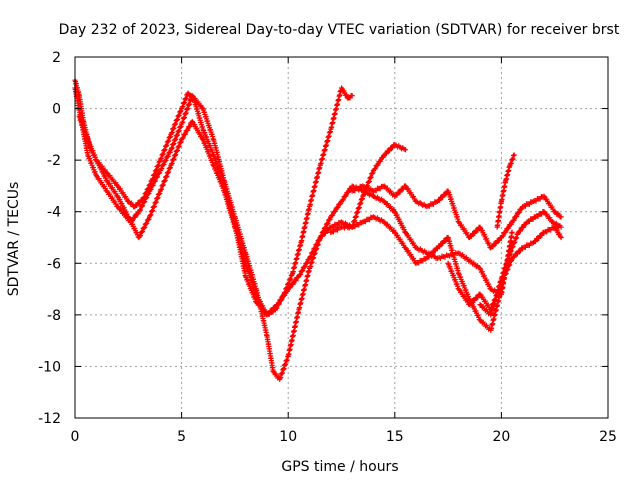 This screenshot has height=480, width=640. Describe the element at coordinates (56, 58) in the screenshot. I see `y-tick-label: 2` at that location.